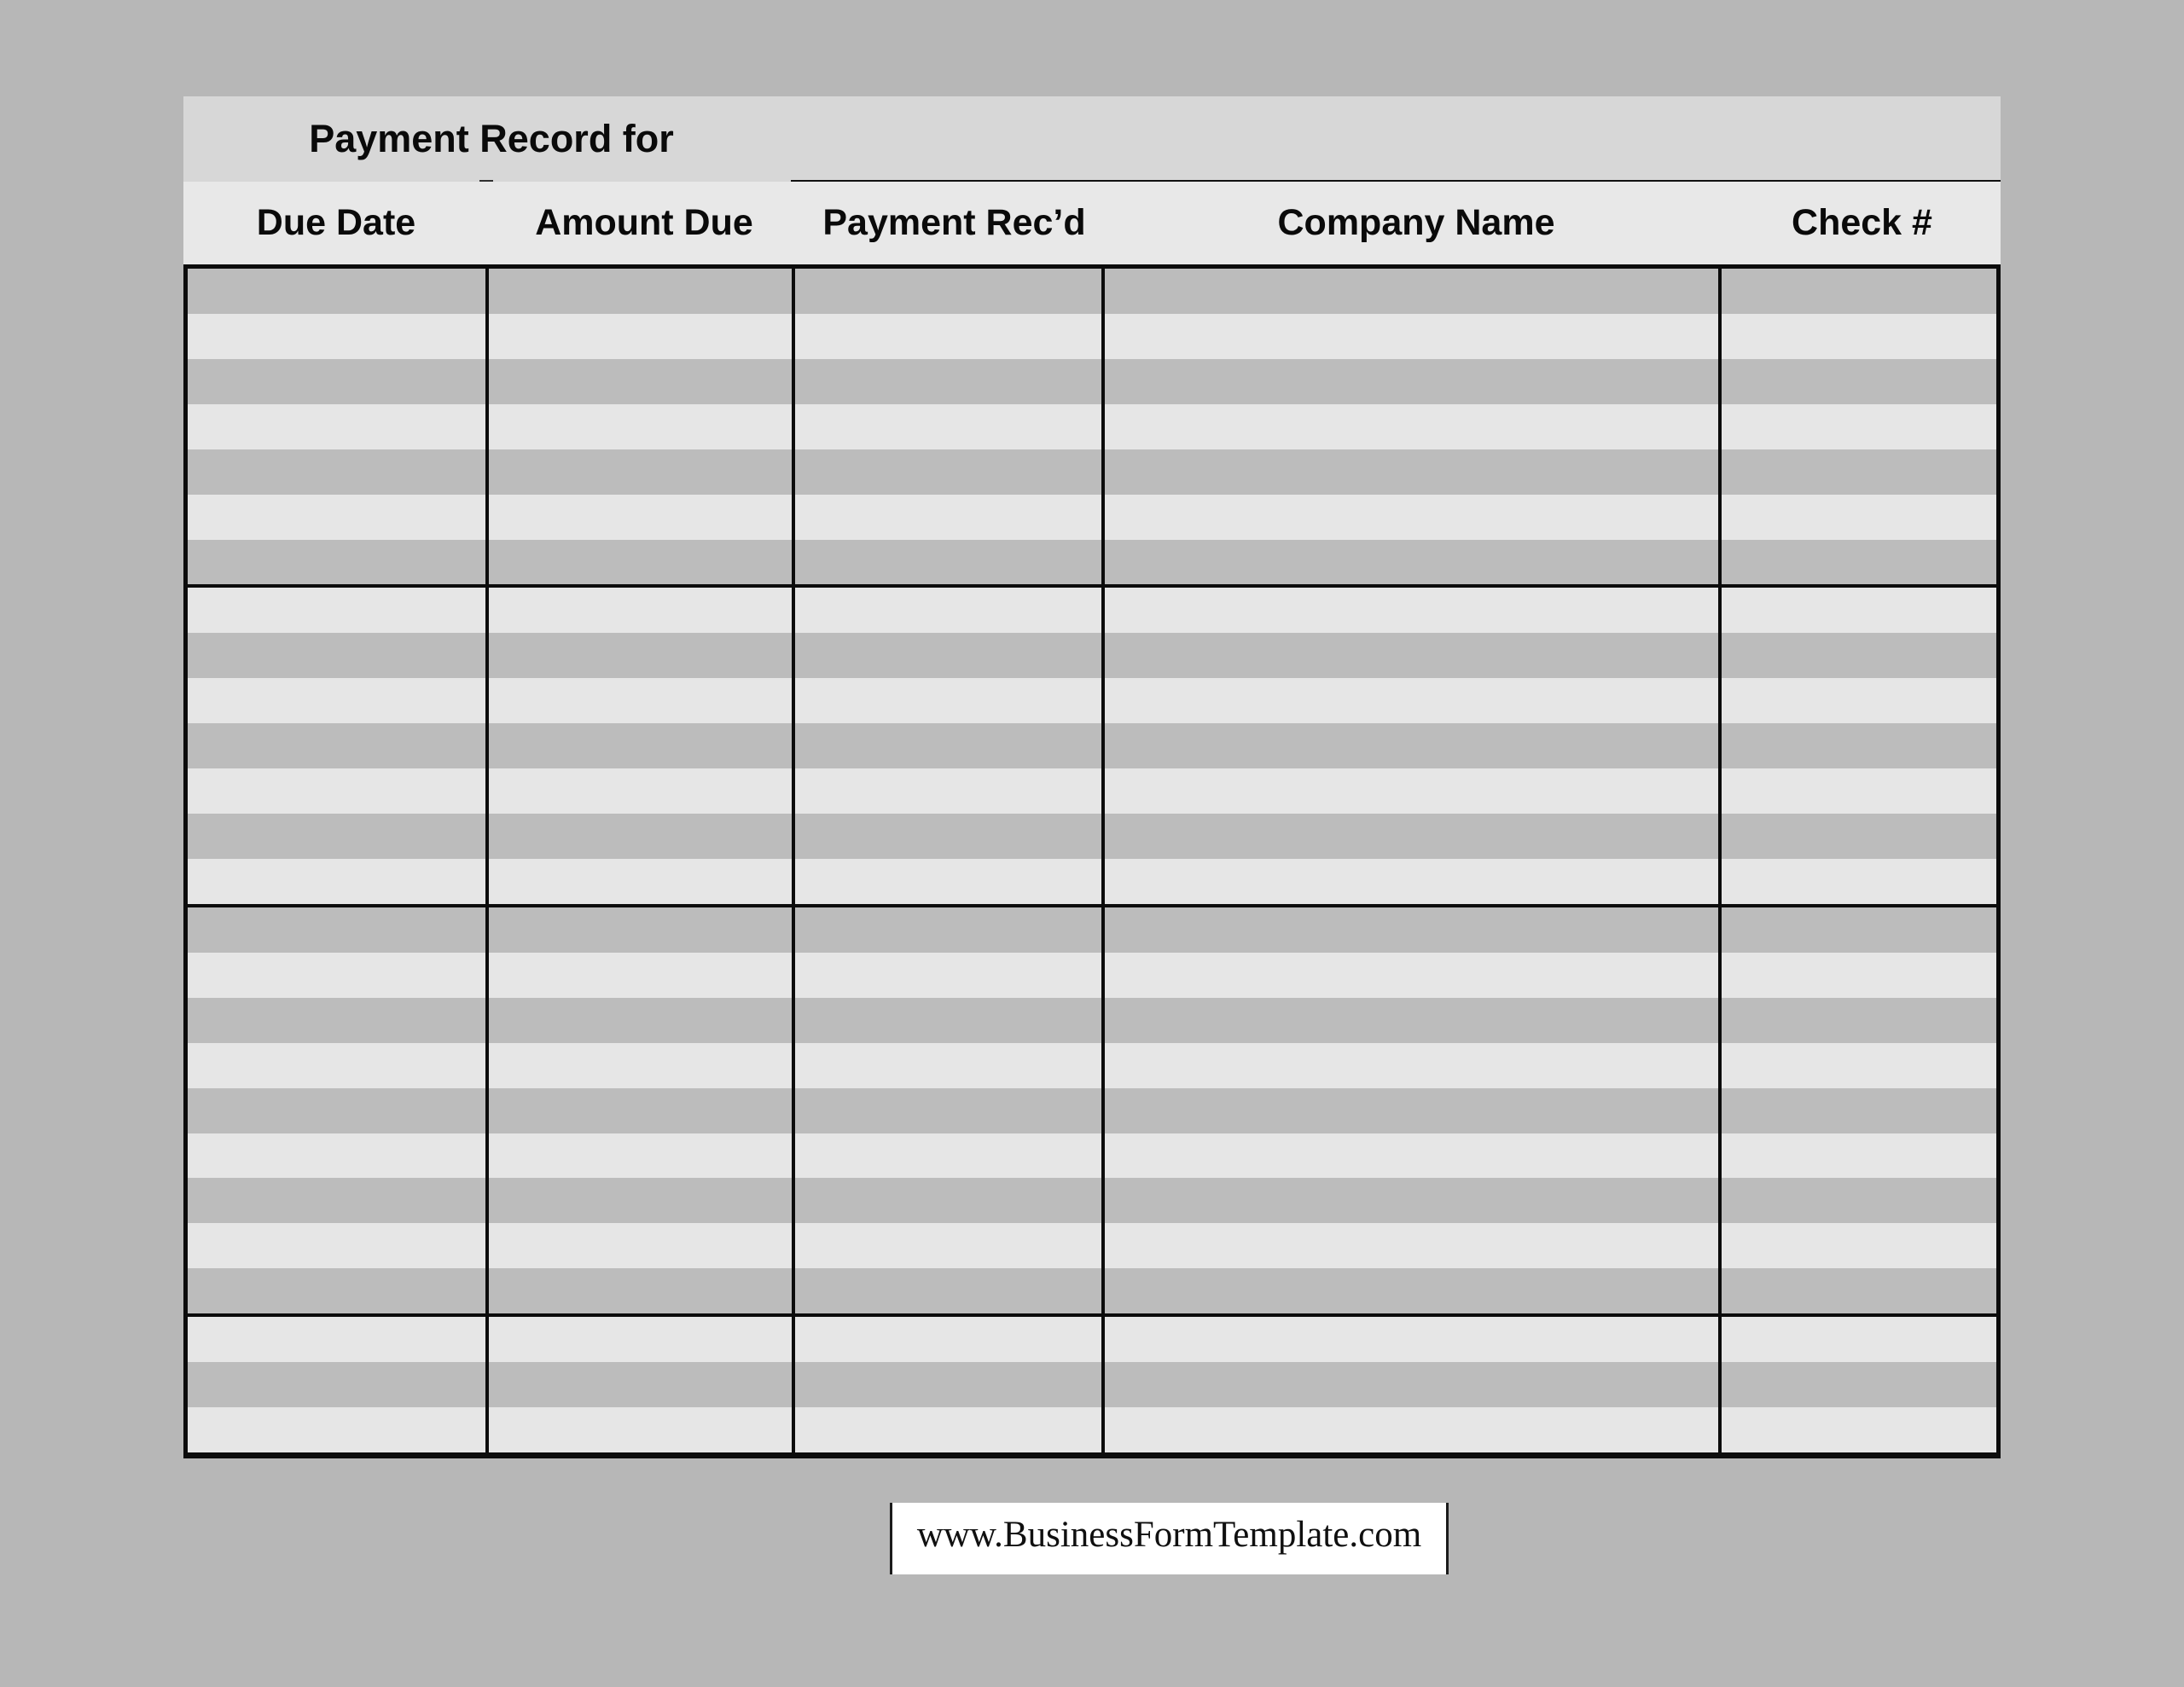 The image size is (2184, 1687). I want to click on form-title-band: Payment Record for, so click(1092, 139).